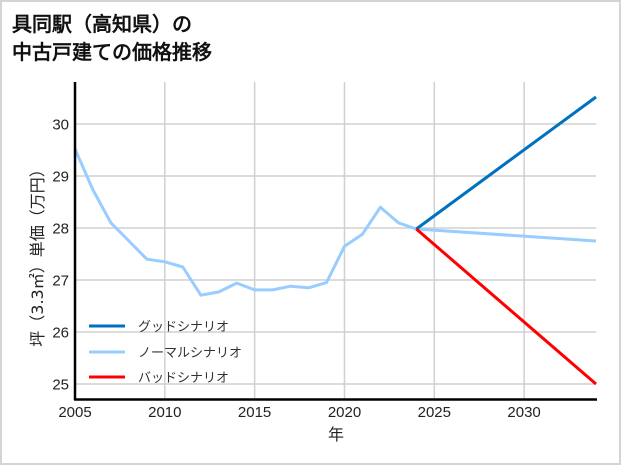 The width and height of the screenshot is (621, 465). What do you see at coordinates (60, 281) in the screenshot?
I see `y-tick-label: 27` at bounding box center [60, 281].